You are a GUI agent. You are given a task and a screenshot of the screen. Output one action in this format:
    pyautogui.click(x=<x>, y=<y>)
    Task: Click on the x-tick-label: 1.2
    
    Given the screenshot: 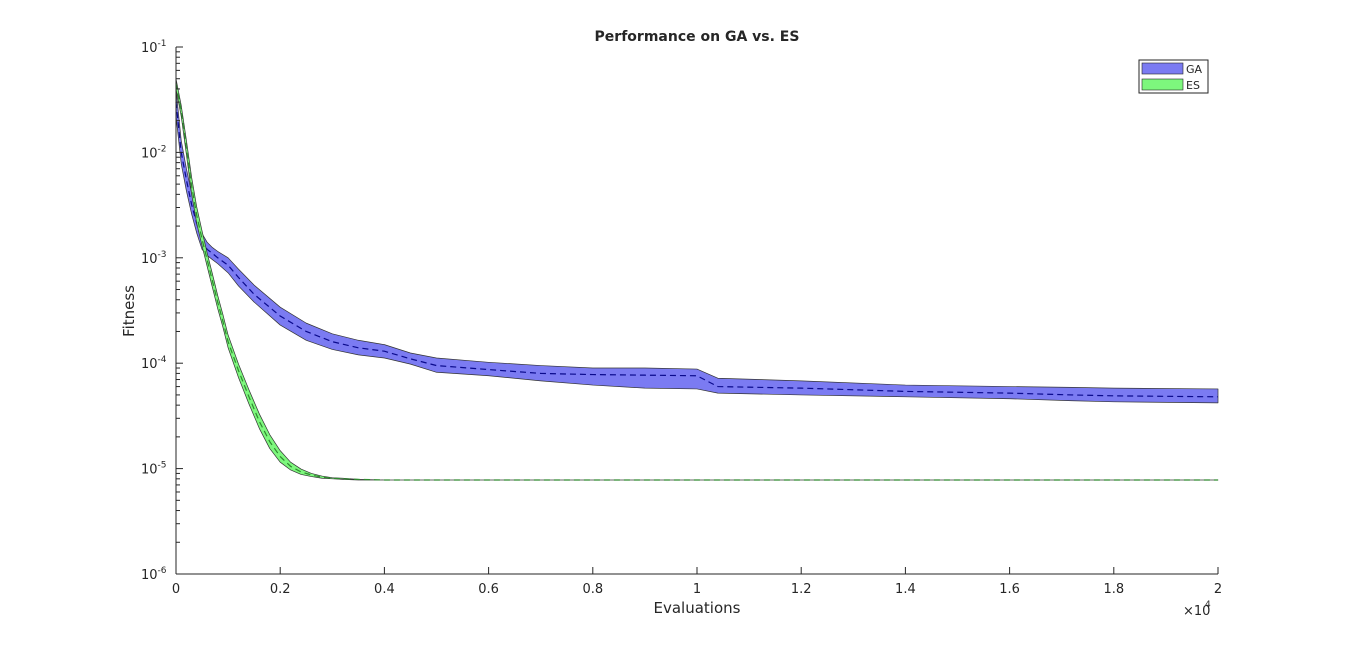 What is the action you would take?
    pyautogui.click(x=801, y=589)
    